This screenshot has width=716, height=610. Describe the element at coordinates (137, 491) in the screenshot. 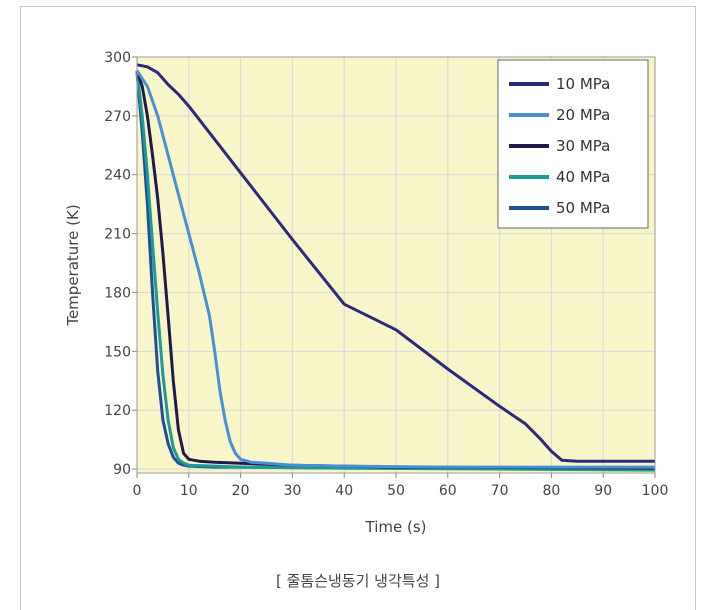

I see `x-tick-label: 0` at that location.